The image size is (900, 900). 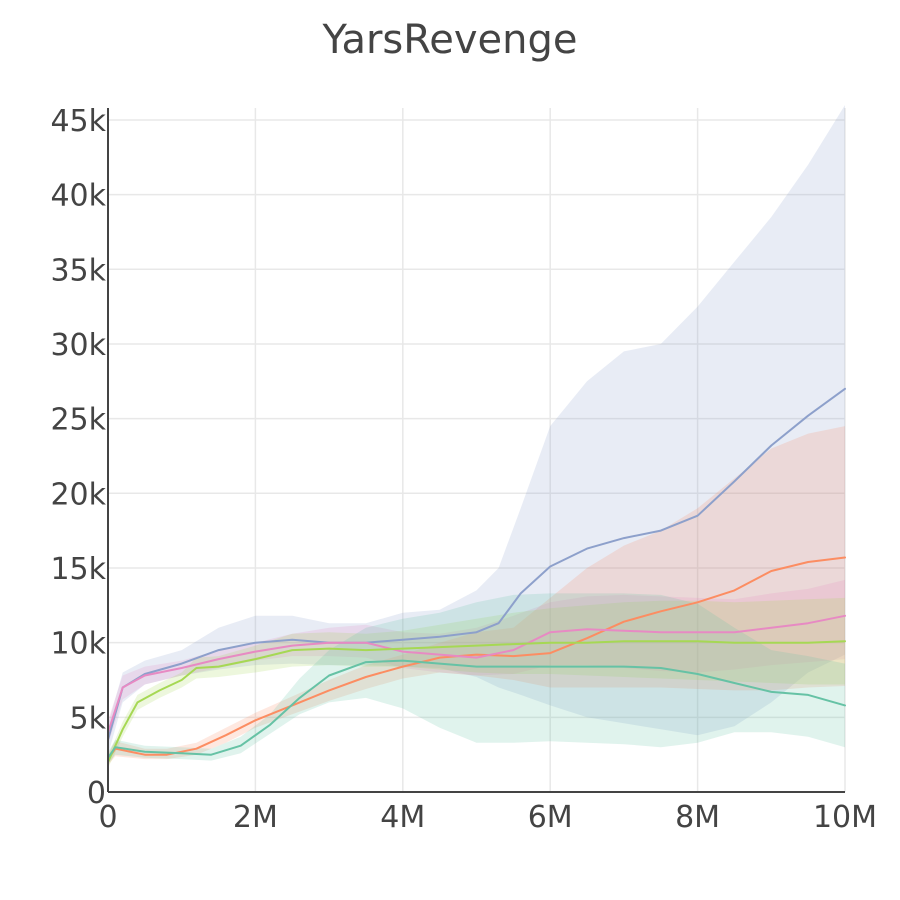 What do you see at coordinates (450, 40) in the screenshot?
I see `chart-title: YarsRevenge` at bounding box center [450, 40].